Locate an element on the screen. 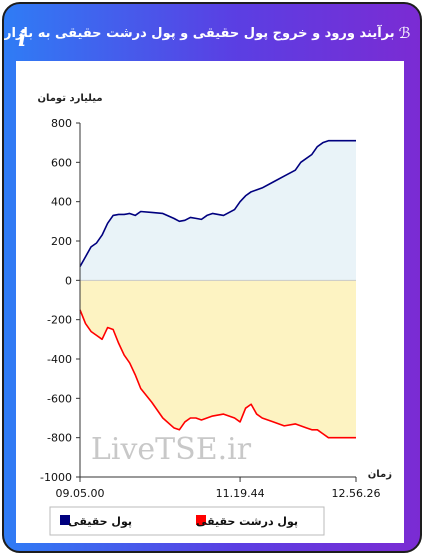 This screenshot has width=428, height=559. watermark: LiveTSE.ir is located at coordinates (171, 449).